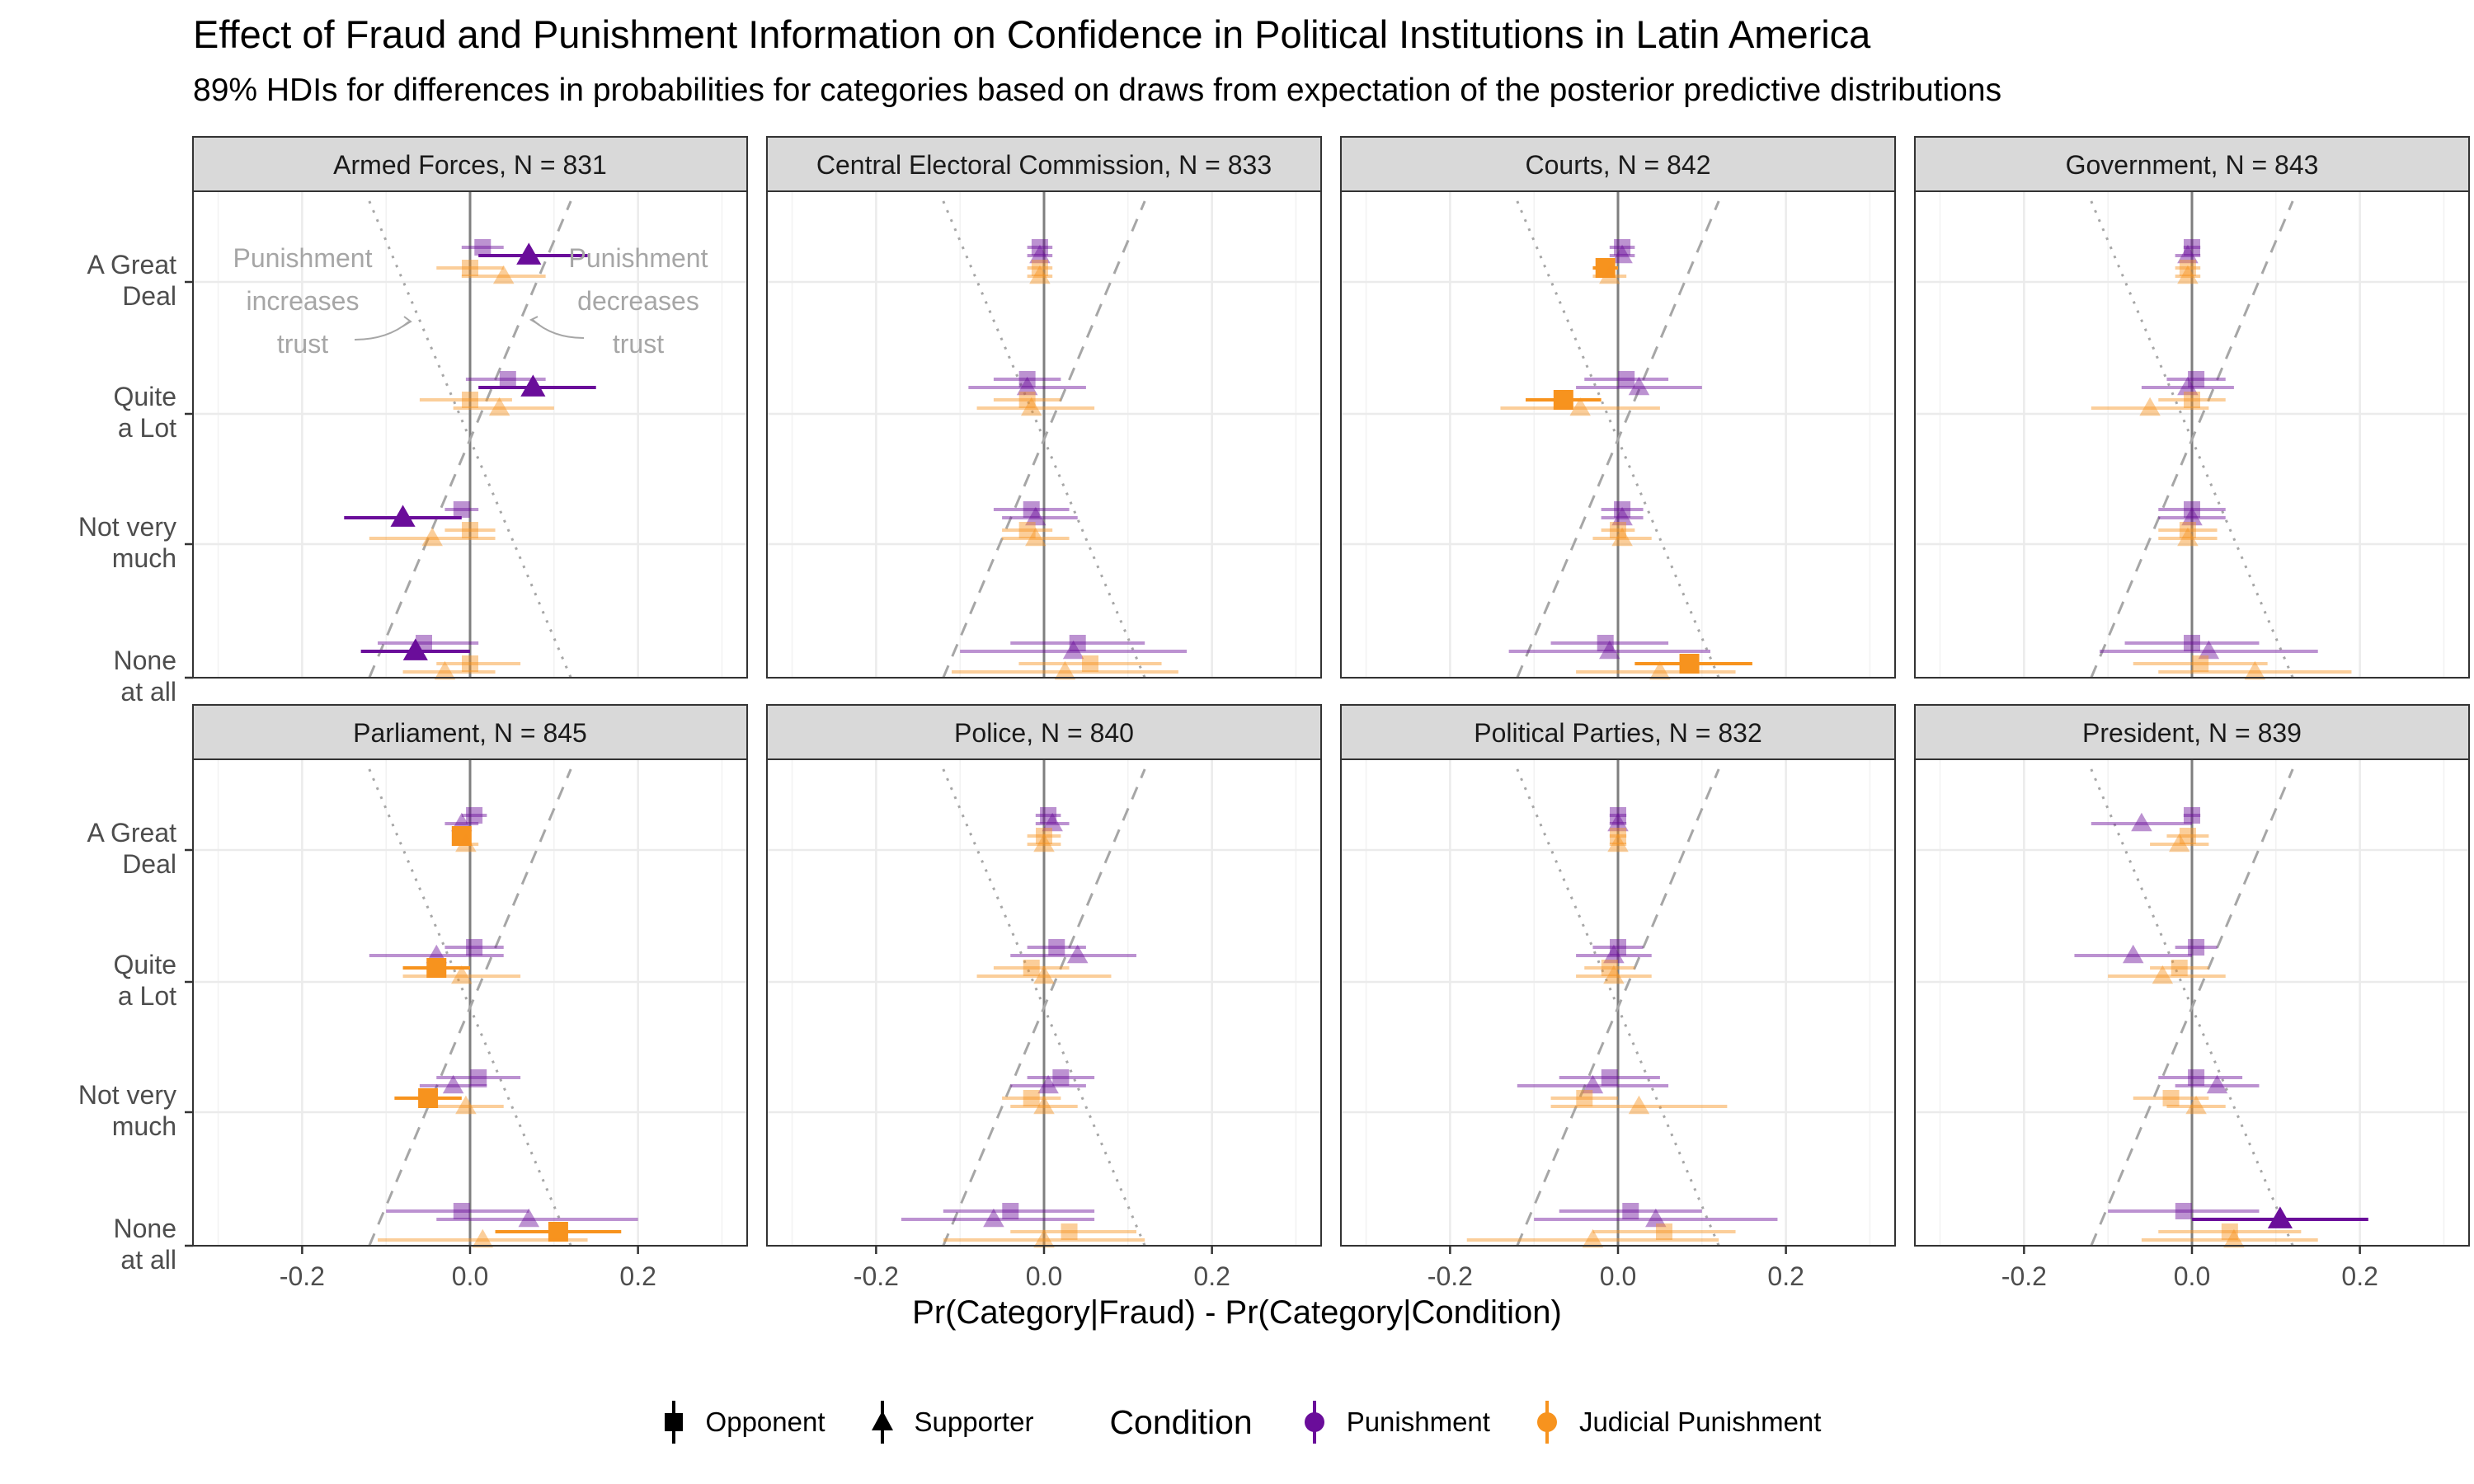  What do you see at coordinates (947, 1422) in the screenshot?
I see `legend-item-supporter: Supporter` at bounding box center [947, 1422].